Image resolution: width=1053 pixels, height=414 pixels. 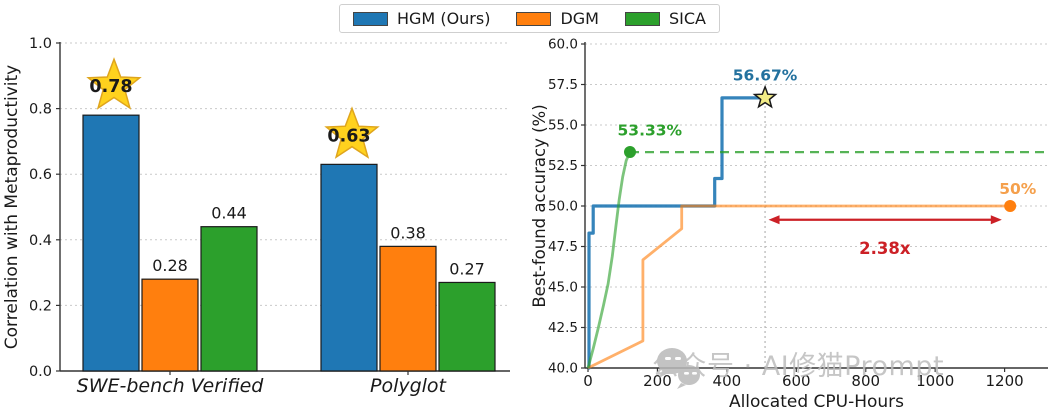 What do you see at coordinates (996, 220) in the screenshot?
I see `arrowhead-right` at bounding box center [996, 220].